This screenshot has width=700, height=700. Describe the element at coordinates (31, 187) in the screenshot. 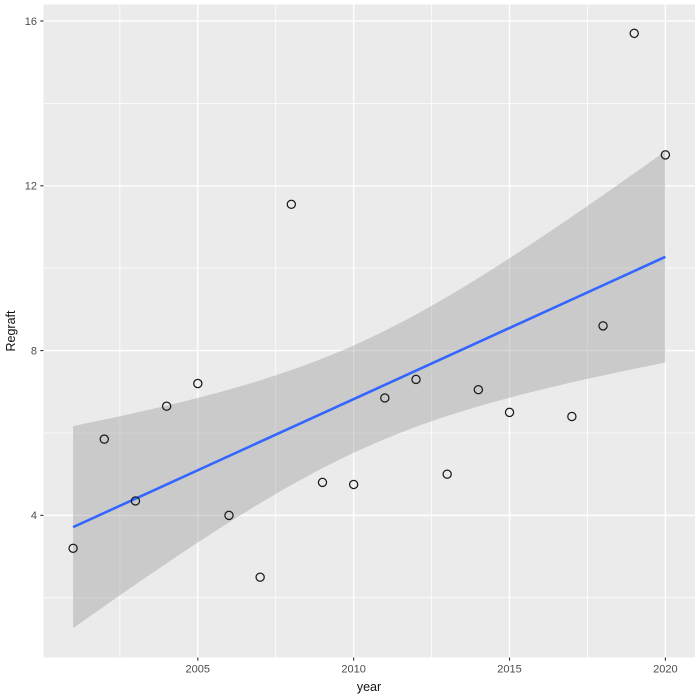

I see `y-tick-label: 12` at that location.